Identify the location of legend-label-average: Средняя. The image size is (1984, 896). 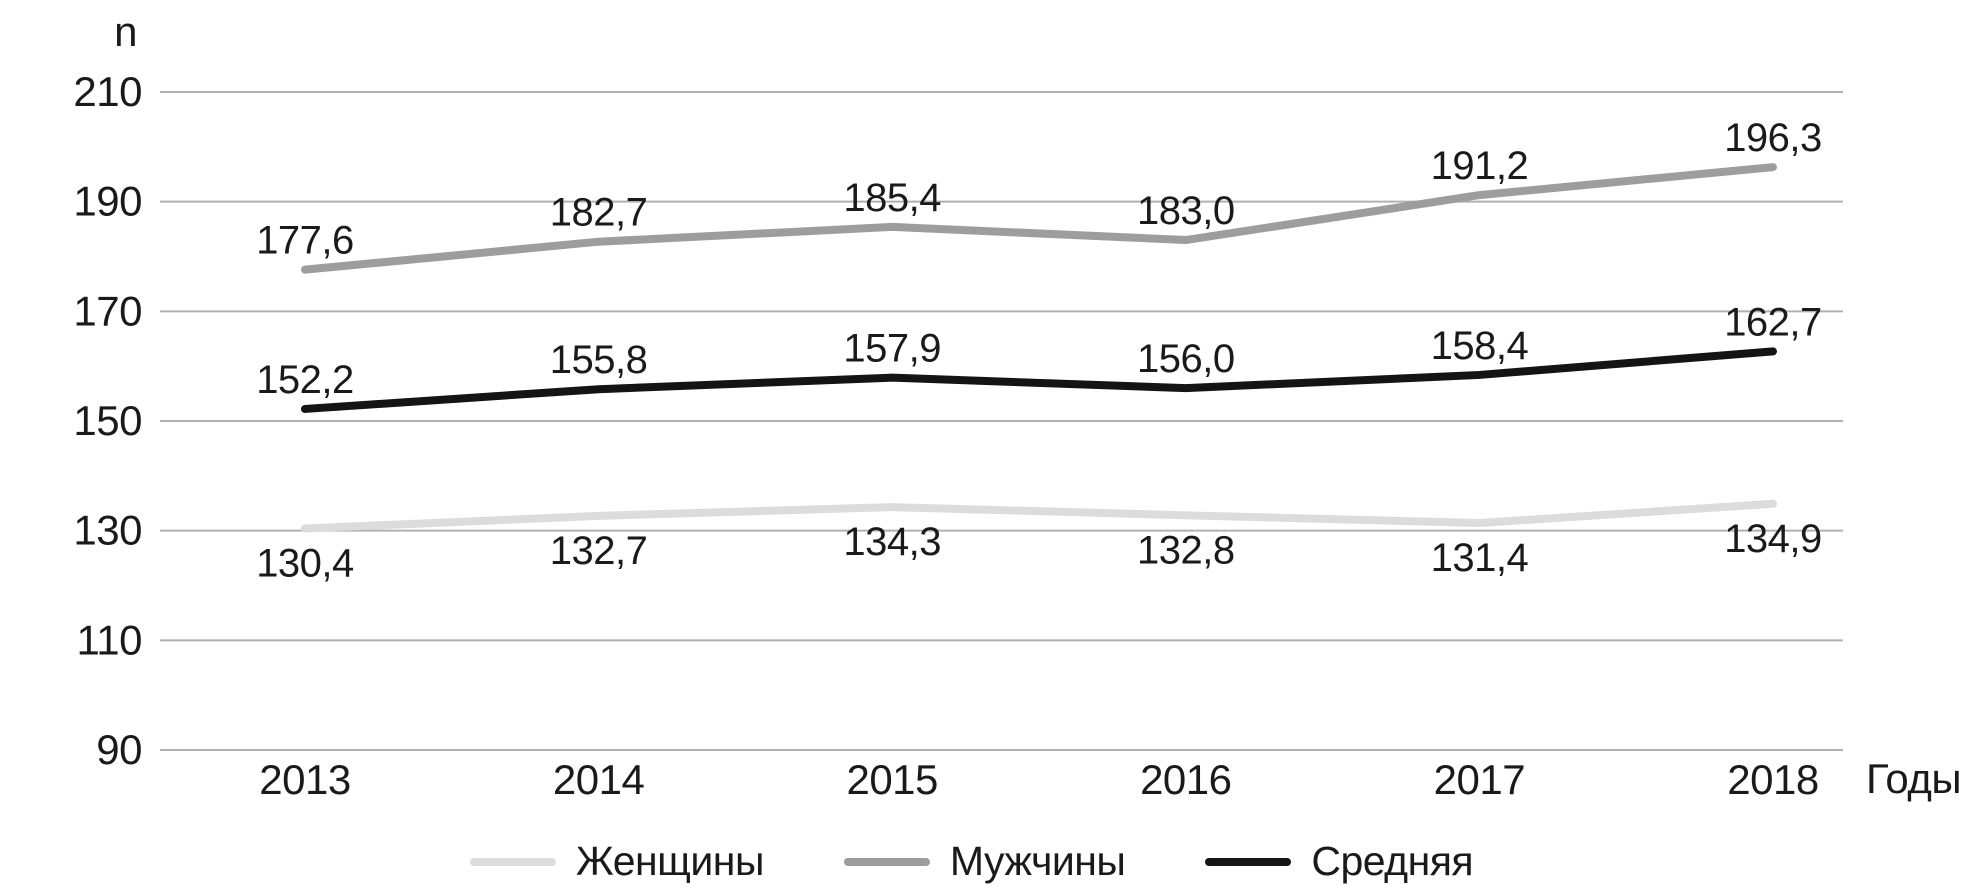
(1392, 861).